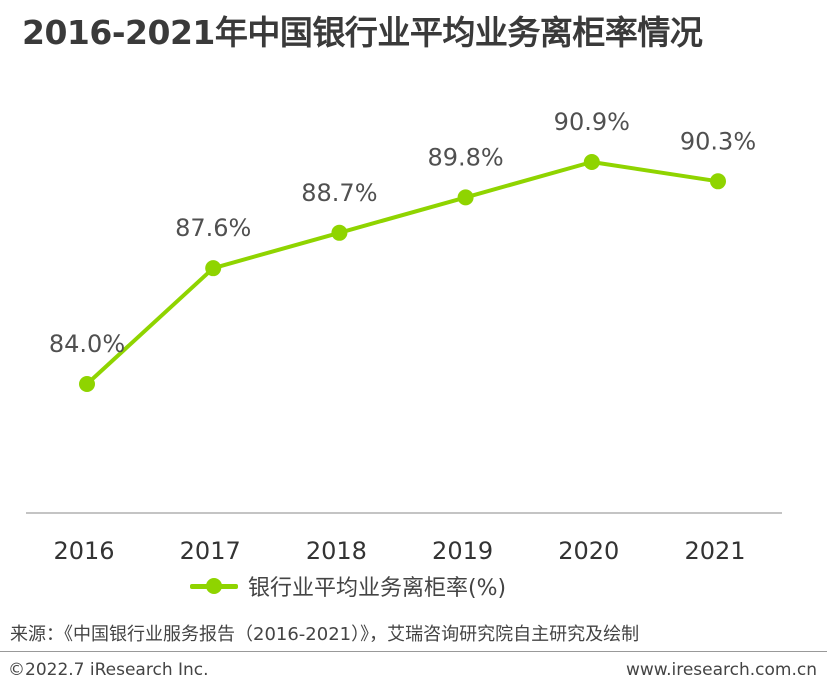 The height and width of the screenshot is (689, 827). Describe the element at coordinates (588, 551) in the screenshot. I see `x-tick-label-2020: 2020` at that location.